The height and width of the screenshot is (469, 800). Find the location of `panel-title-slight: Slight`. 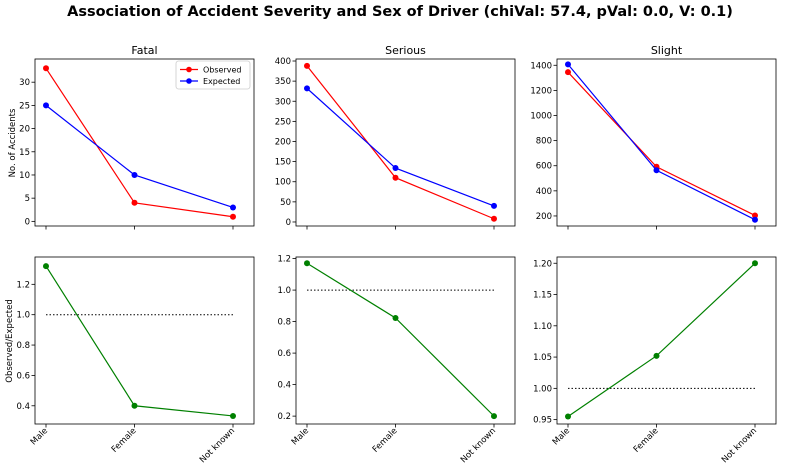

panel-title-slight: Slight is located at coordinates (667, 50).